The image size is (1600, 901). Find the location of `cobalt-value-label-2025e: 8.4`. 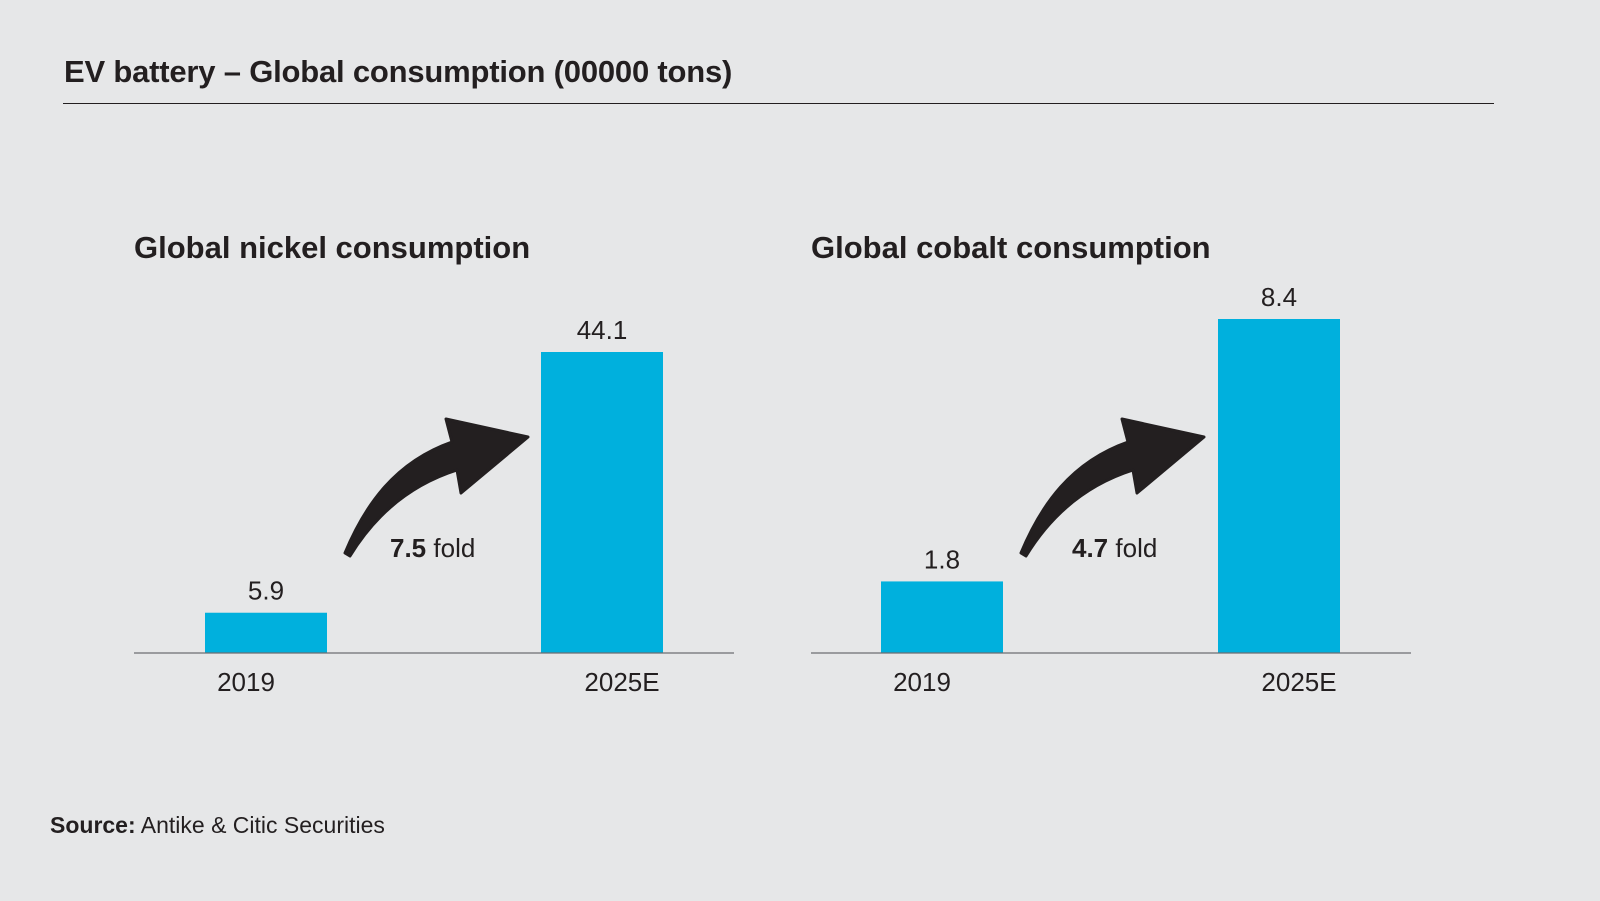

cobalt-value-label-2025e: 8.4 is located at coordinates (1279, 297).